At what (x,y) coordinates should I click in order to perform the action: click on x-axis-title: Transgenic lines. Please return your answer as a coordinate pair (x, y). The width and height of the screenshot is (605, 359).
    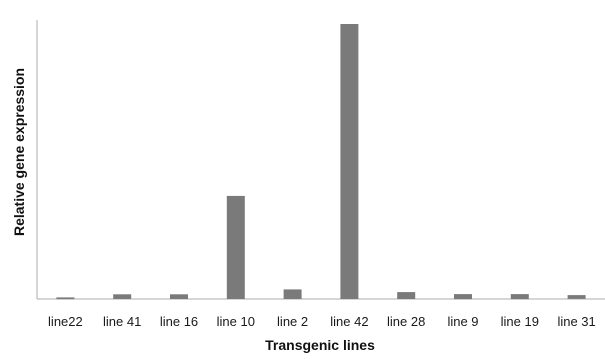
    Looking at the image, I should click on (320, 345).